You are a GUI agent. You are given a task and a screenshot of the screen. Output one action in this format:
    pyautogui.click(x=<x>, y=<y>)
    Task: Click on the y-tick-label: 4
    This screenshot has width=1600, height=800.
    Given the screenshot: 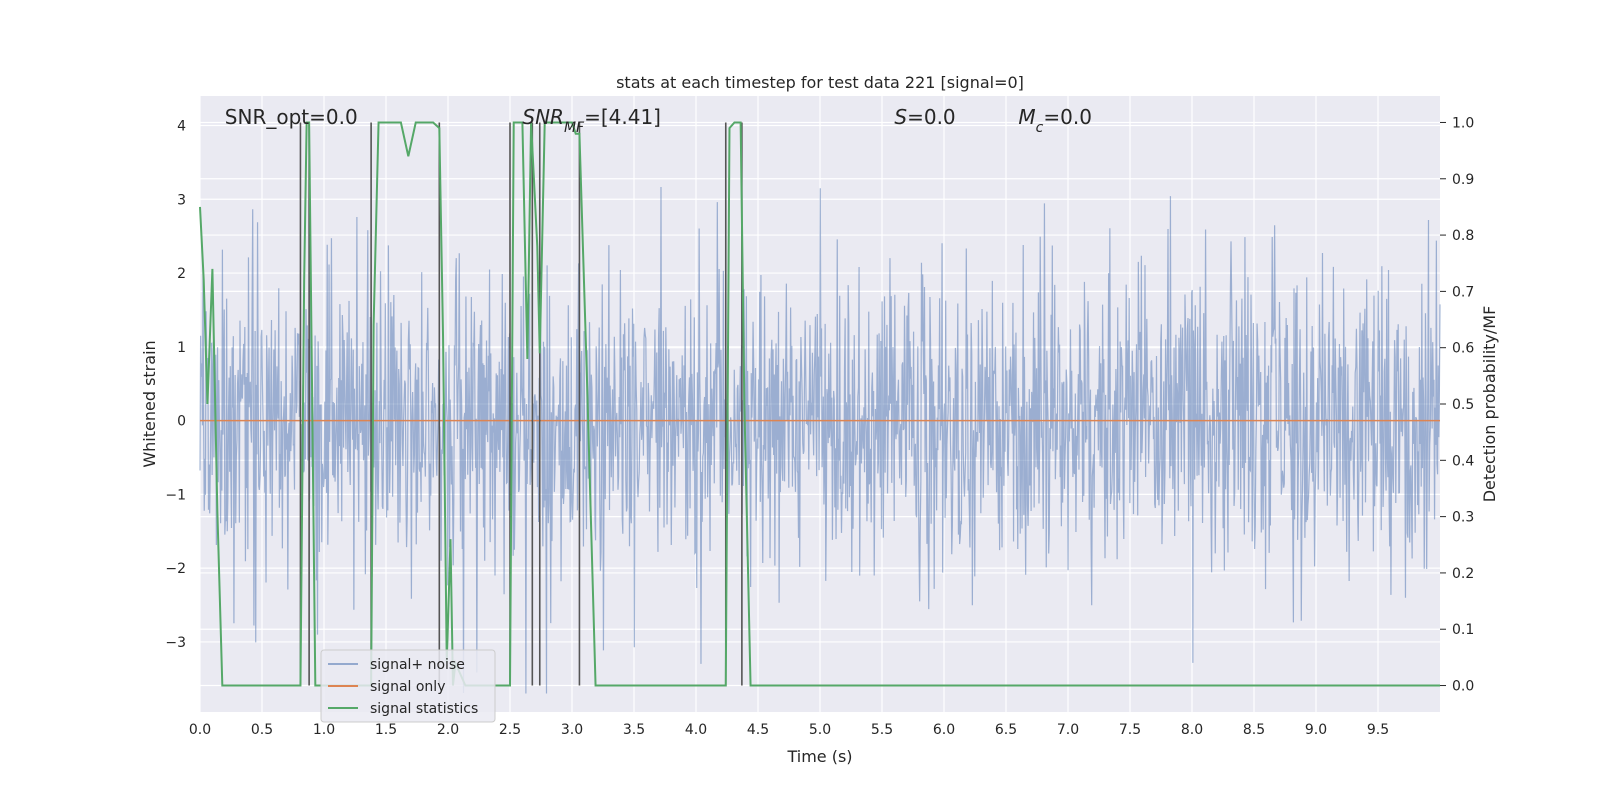 What is the action you would take?
    pyautogui.click(x=181, y=127)
    